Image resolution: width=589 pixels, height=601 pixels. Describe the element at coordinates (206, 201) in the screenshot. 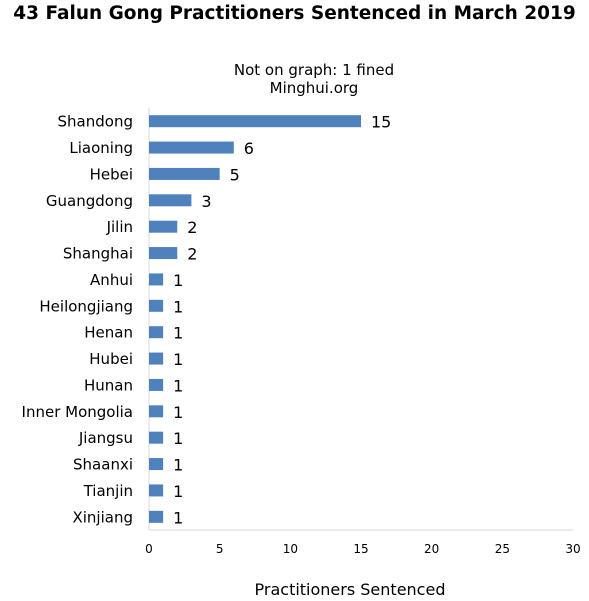

I see `data-label: 3` at that location.